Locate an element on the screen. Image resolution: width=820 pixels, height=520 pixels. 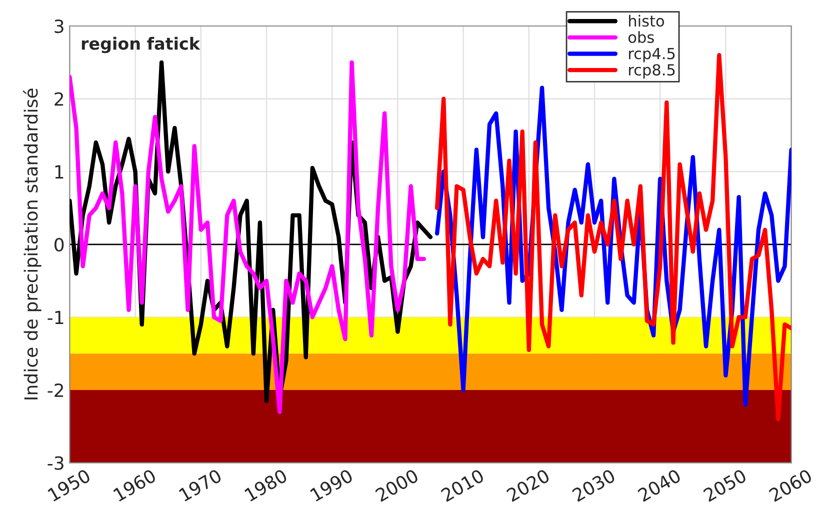
y-tick-label: 1 is located at coordinates (59, 171).